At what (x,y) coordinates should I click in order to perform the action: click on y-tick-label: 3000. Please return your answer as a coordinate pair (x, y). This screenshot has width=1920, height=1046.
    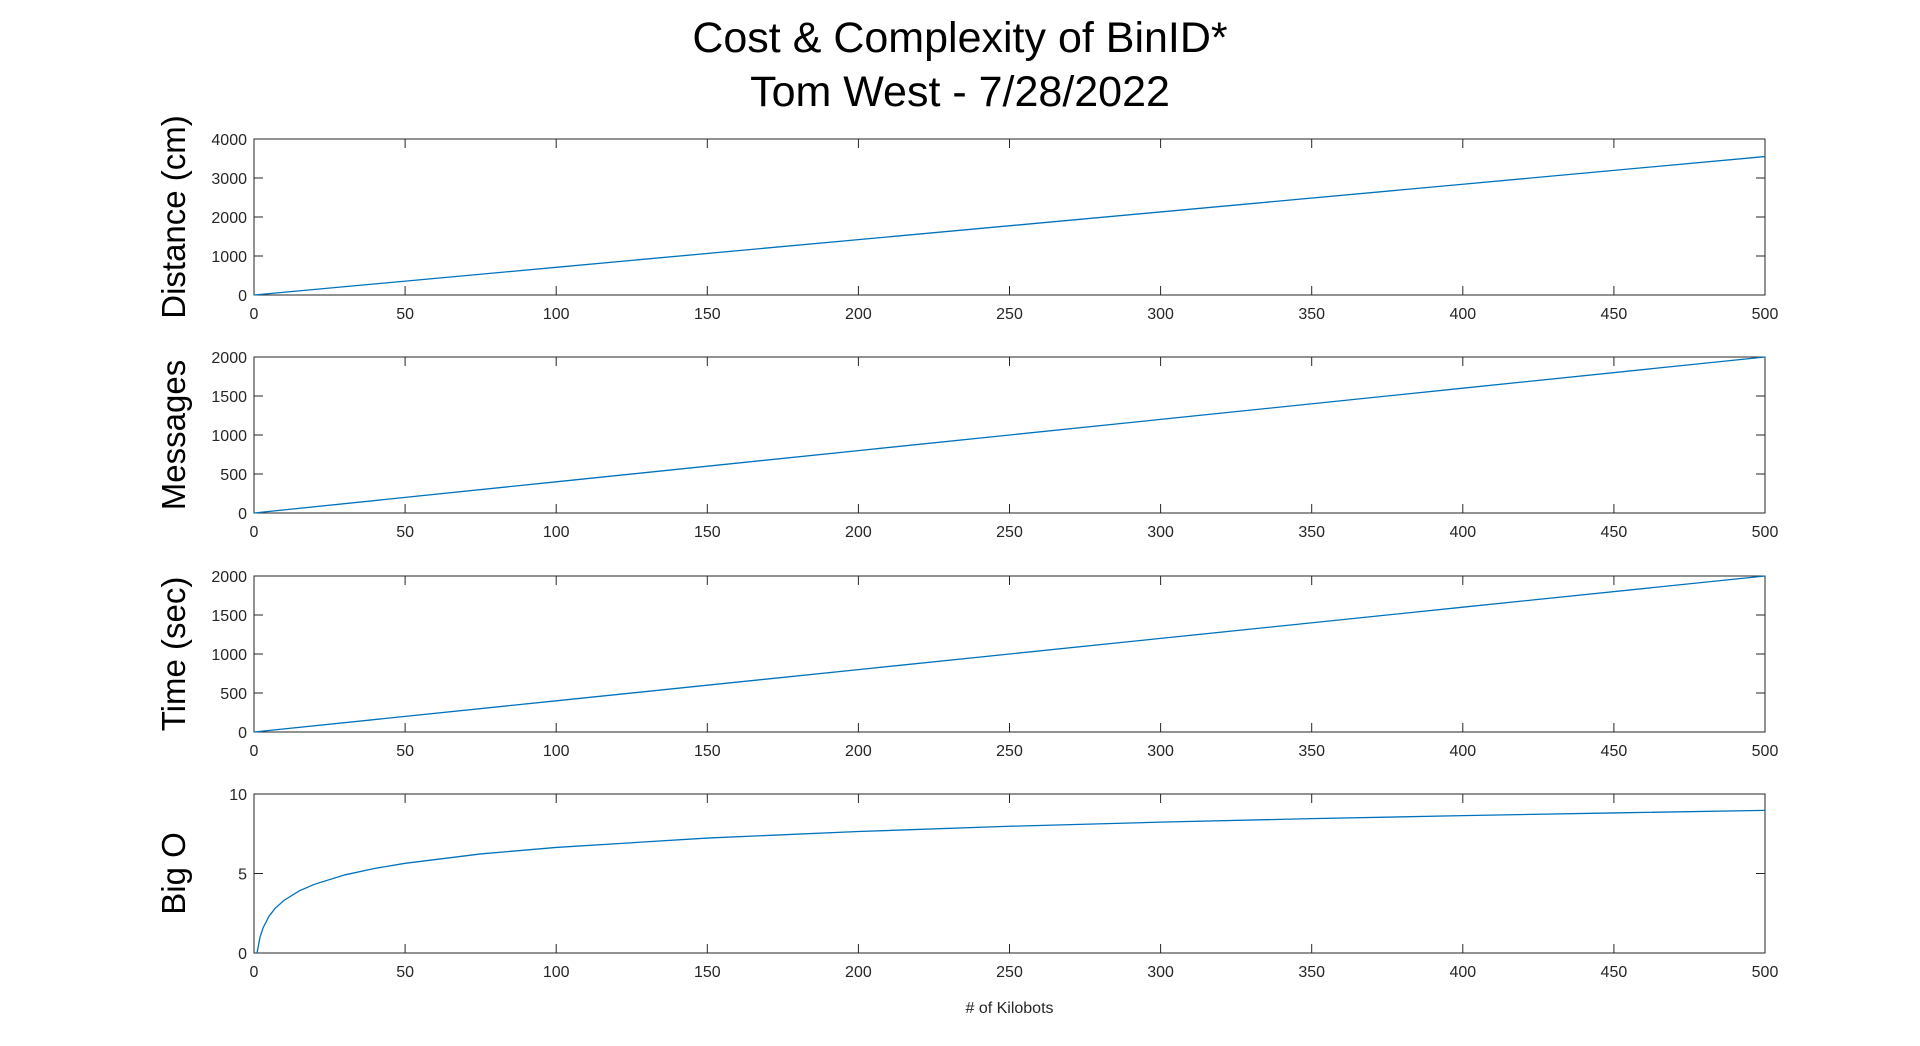
    Looking at the image, I should click on (229, 179).